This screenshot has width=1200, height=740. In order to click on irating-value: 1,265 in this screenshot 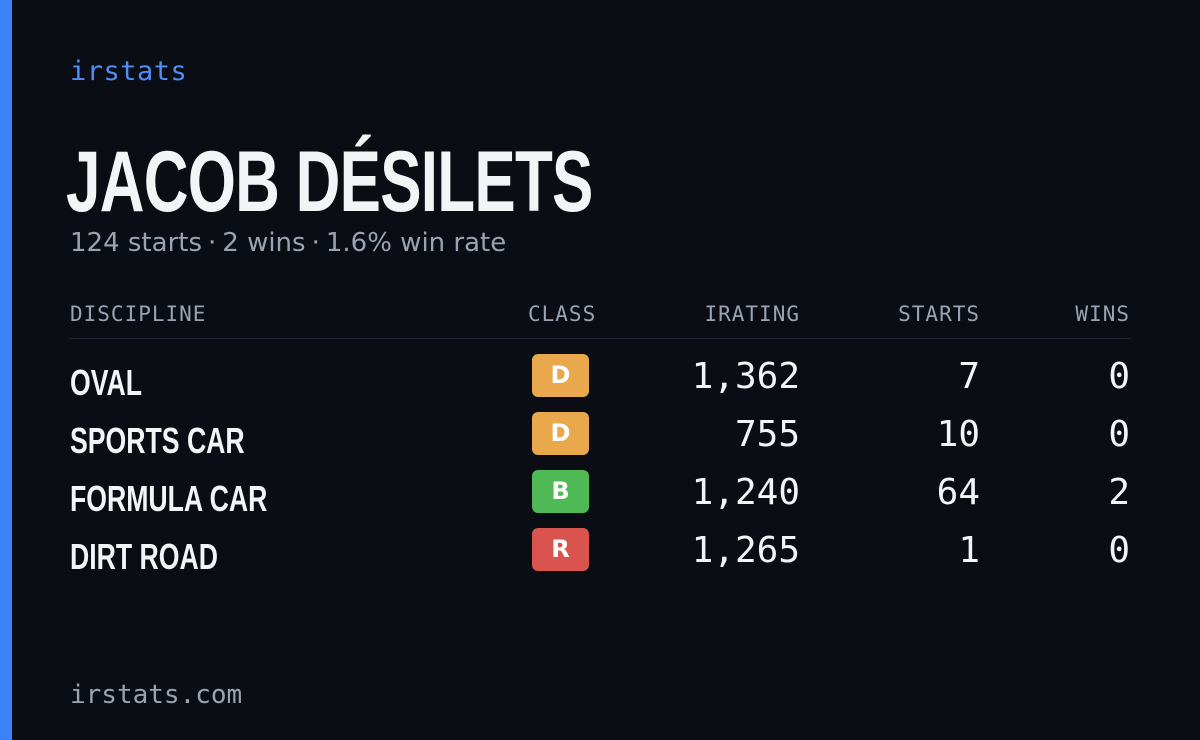, I will do `click(745, 550)`.